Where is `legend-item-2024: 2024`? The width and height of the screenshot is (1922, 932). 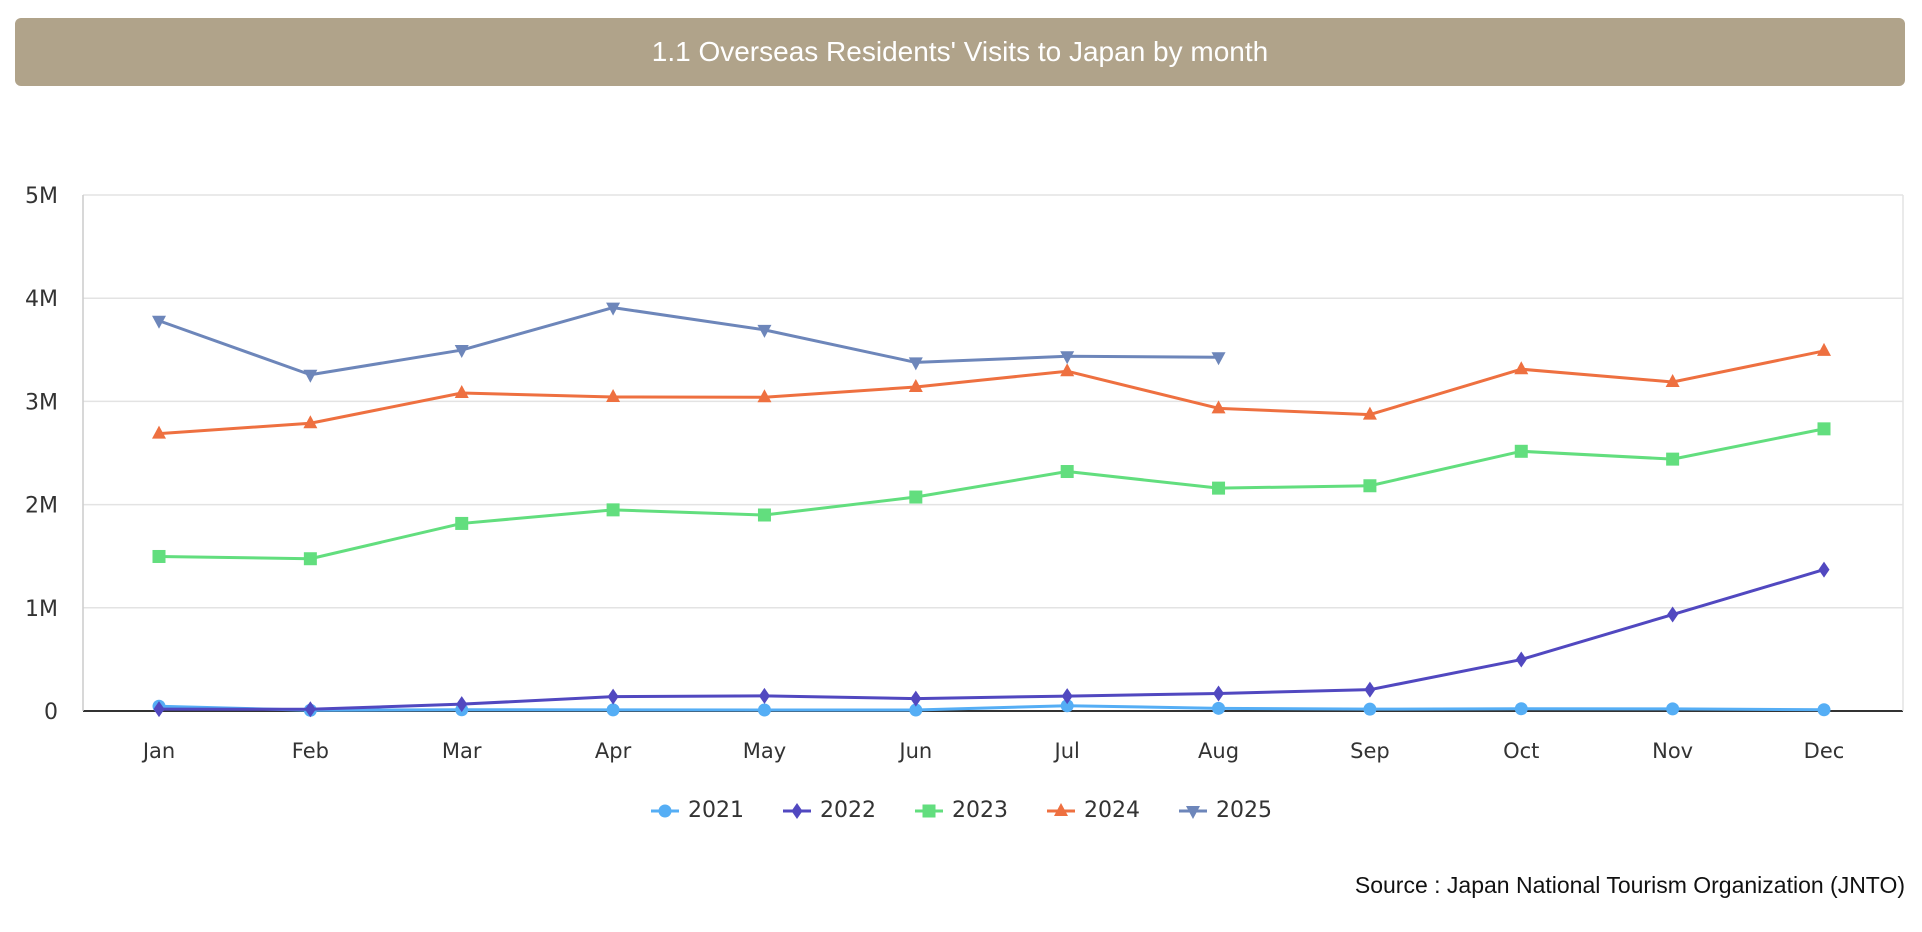
legend-item-2024: 2024 is located at coordinates (1093, 810).